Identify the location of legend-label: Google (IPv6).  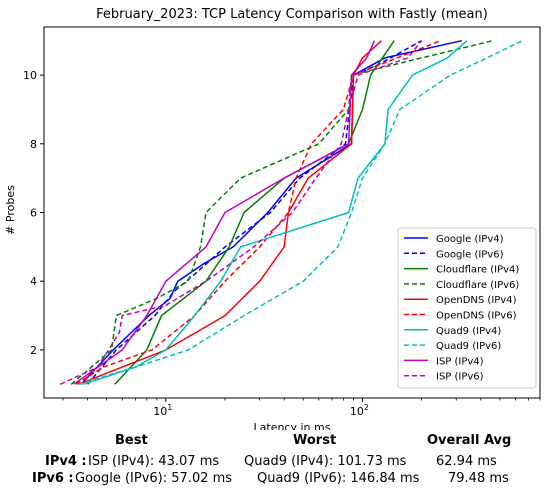
(470, 254).